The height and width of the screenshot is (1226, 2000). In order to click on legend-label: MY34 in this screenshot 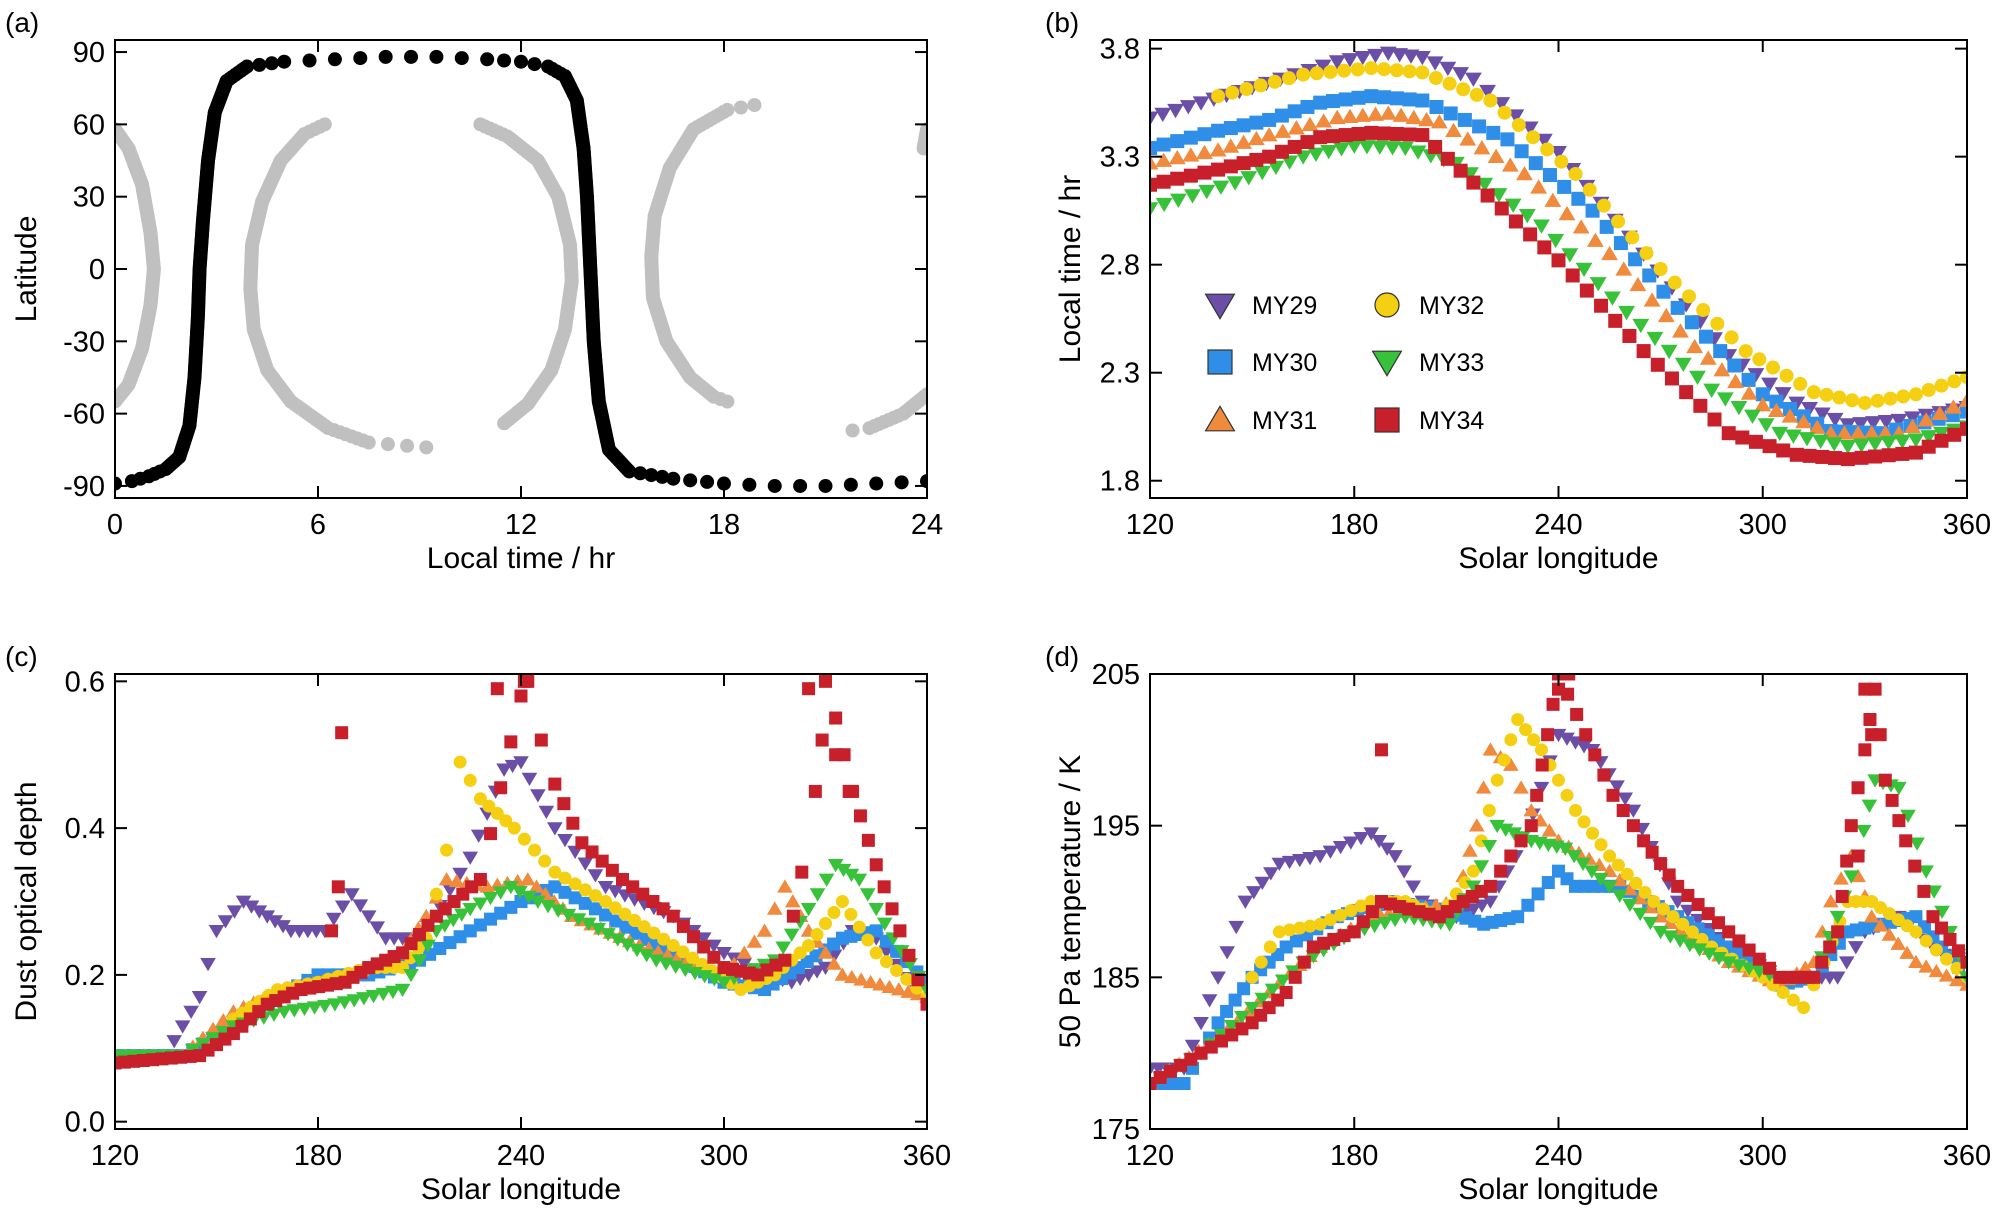, I will do `click(1451, 421)`.